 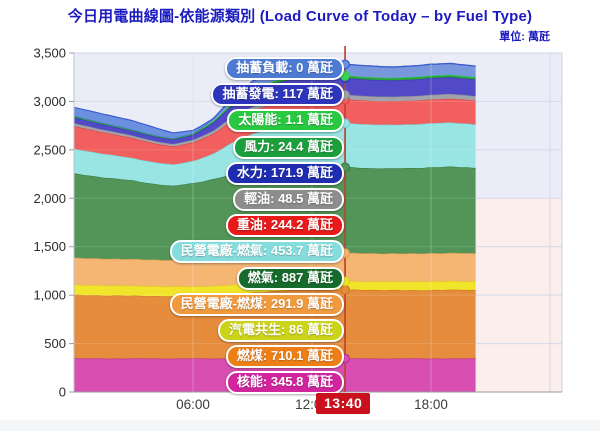 I want to click on marker-dot-ipp_gas, so click(x=345, y=123).